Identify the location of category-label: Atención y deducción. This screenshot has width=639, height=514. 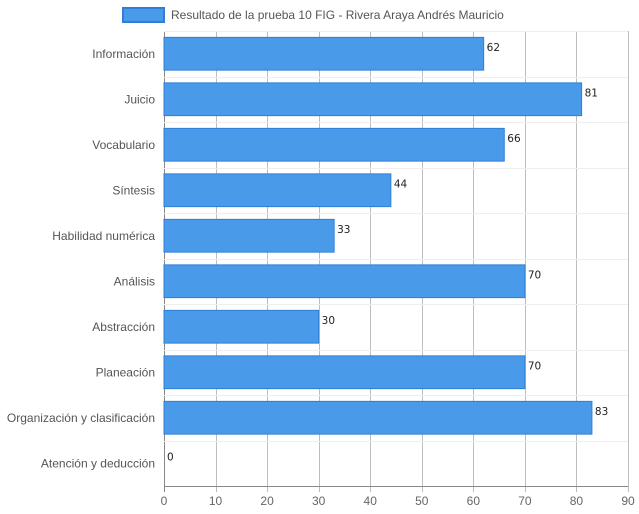
(98, 463).